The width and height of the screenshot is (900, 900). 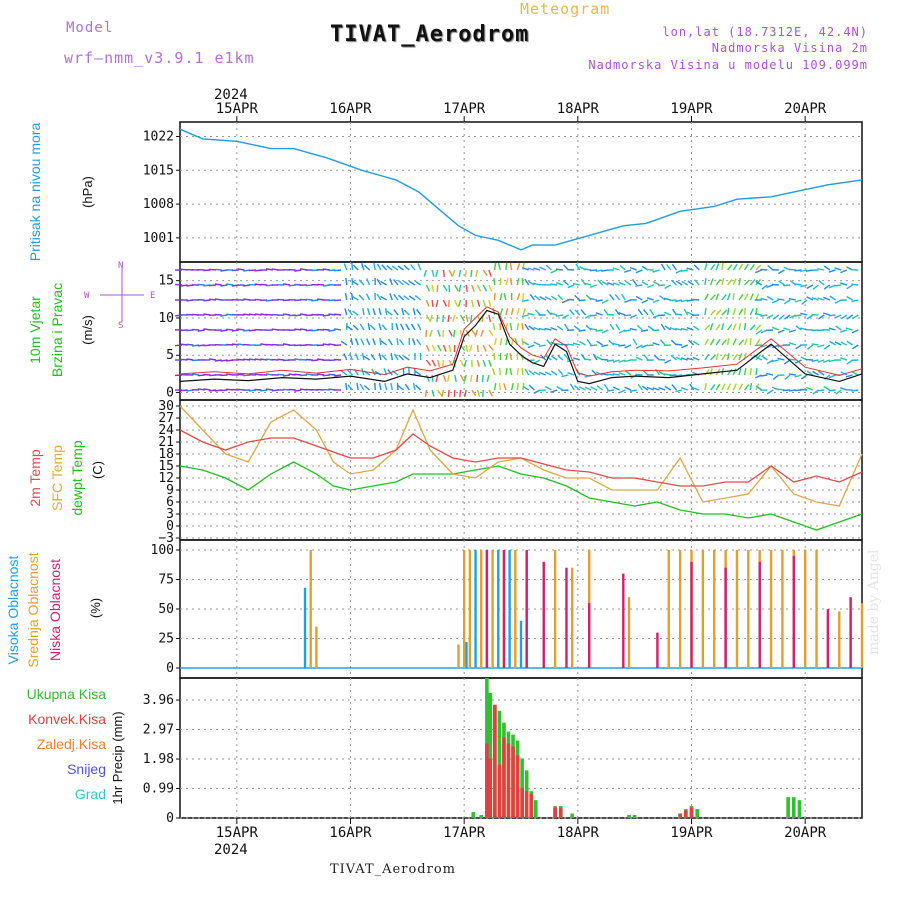 I want to click on ytick-label-wind: 5, so click(x=170, y=355).